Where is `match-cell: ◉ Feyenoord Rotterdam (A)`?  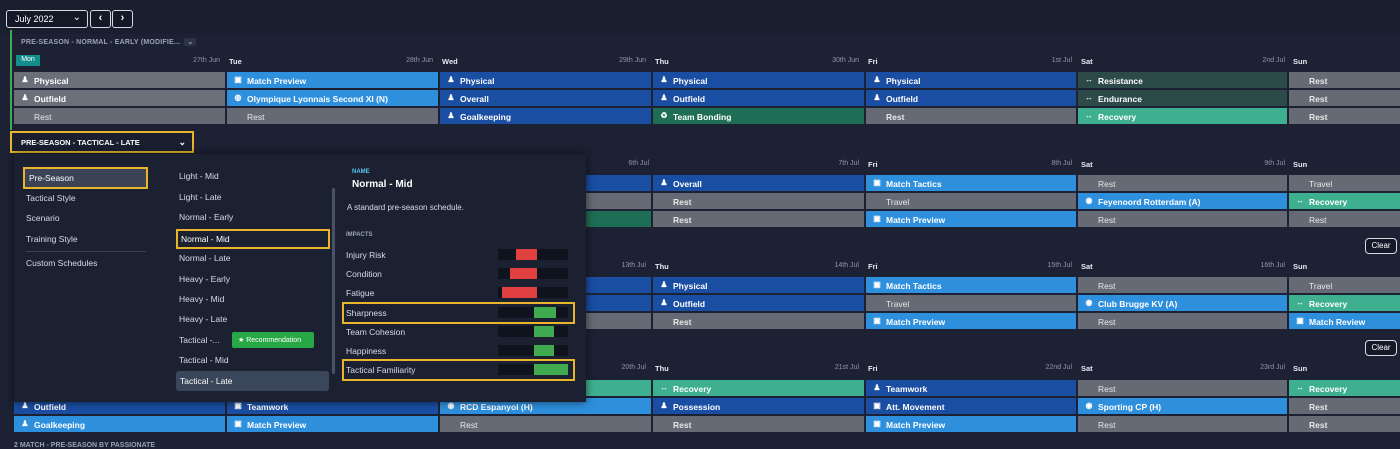 match-cell: ◉ Feyenoord Rotterdam (A) is located at coordinates (1182, 201).